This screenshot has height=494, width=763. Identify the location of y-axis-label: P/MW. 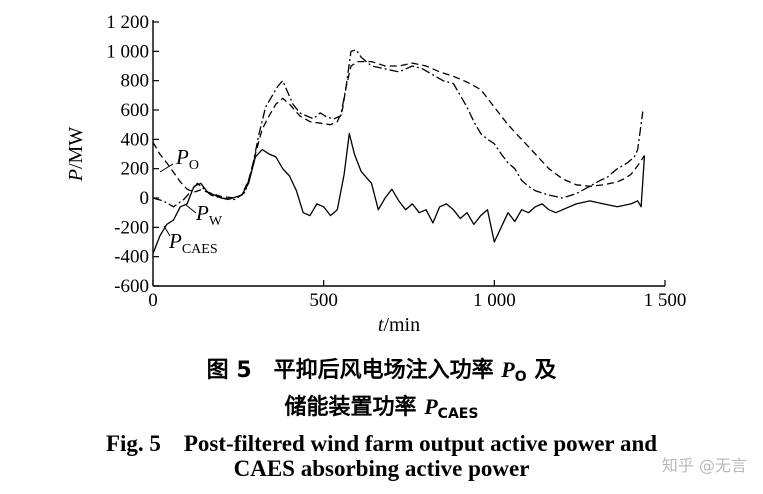
(76, 155).